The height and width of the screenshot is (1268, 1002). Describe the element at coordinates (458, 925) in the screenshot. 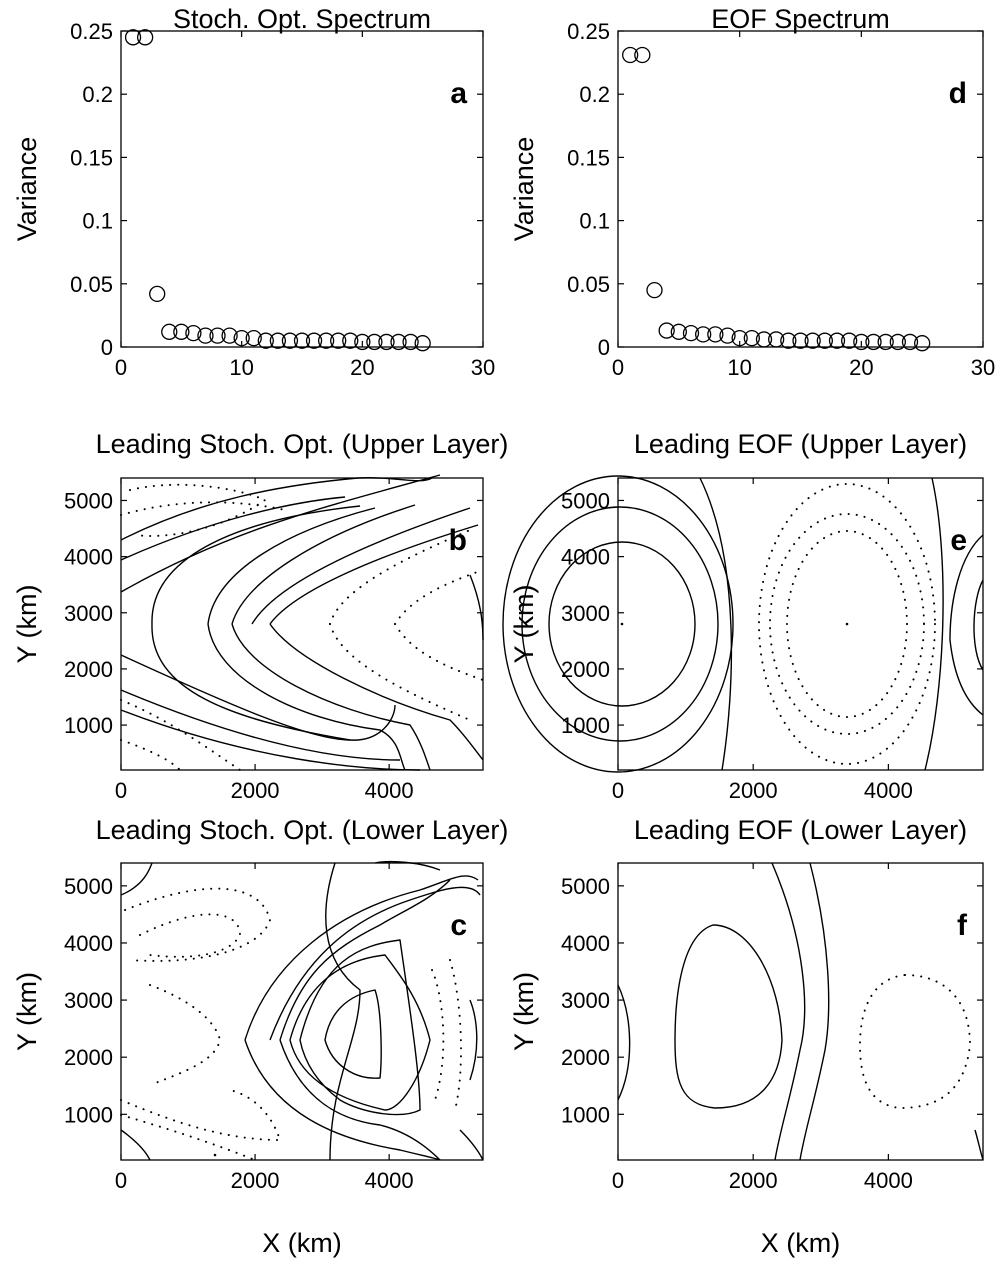

I see `panel-letter: c` at that location.